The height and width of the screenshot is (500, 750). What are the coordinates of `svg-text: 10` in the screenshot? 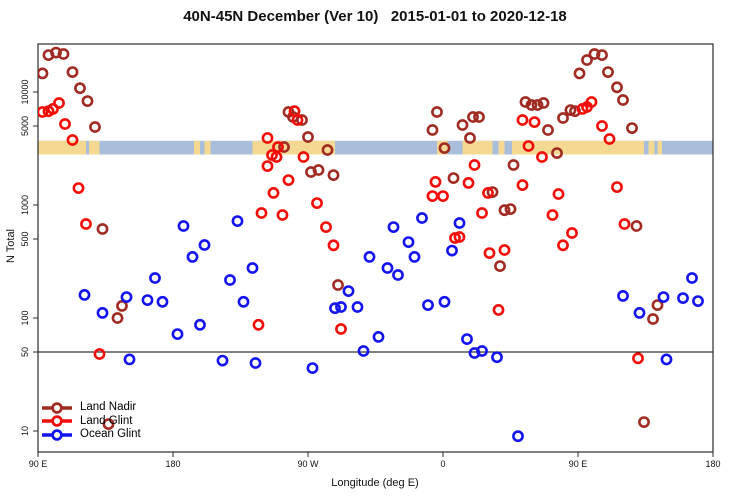 It's located at (25, 431).